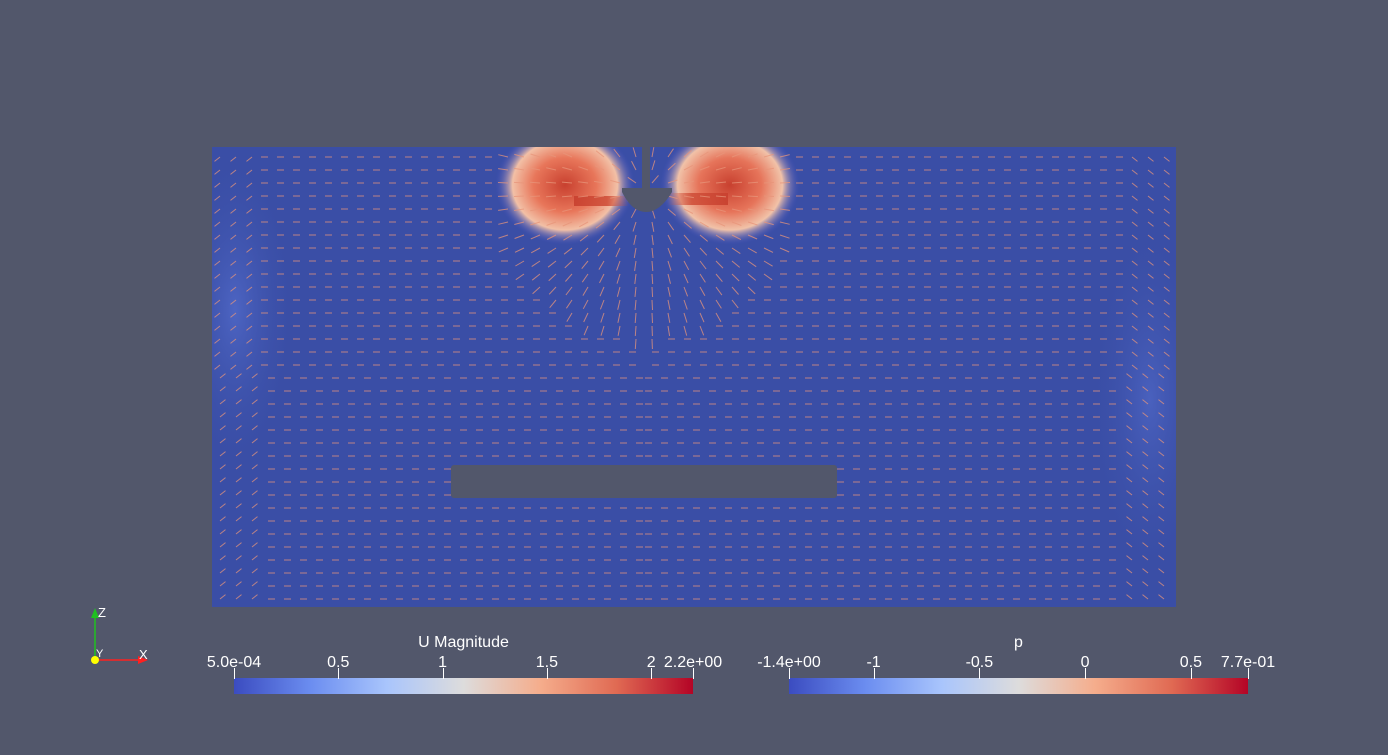  Describe the element at coordinates (95, 660) in the screenshot. I see `y-axis-dot` at that location.